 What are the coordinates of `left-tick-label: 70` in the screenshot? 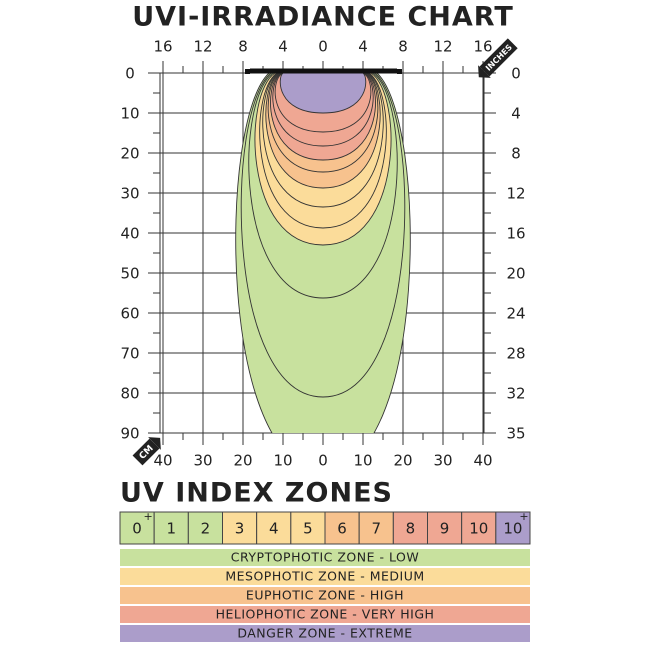 It's located at (129, 354).